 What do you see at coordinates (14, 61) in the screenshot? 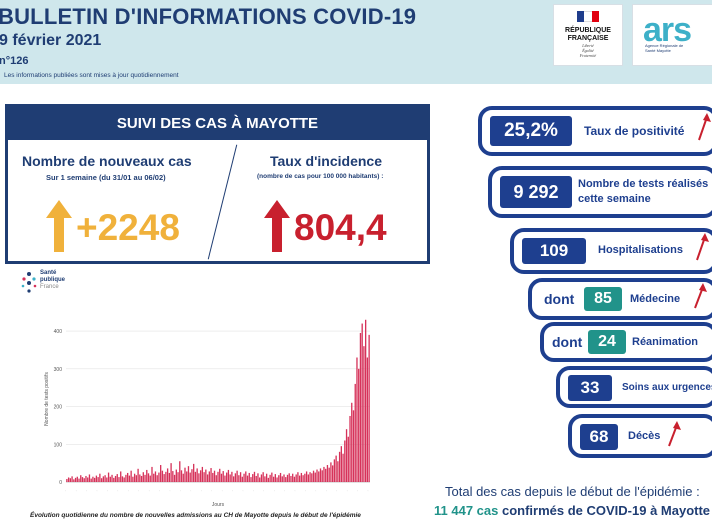
I see `bulletin-number: n°126` at bounding box center [14, 61].